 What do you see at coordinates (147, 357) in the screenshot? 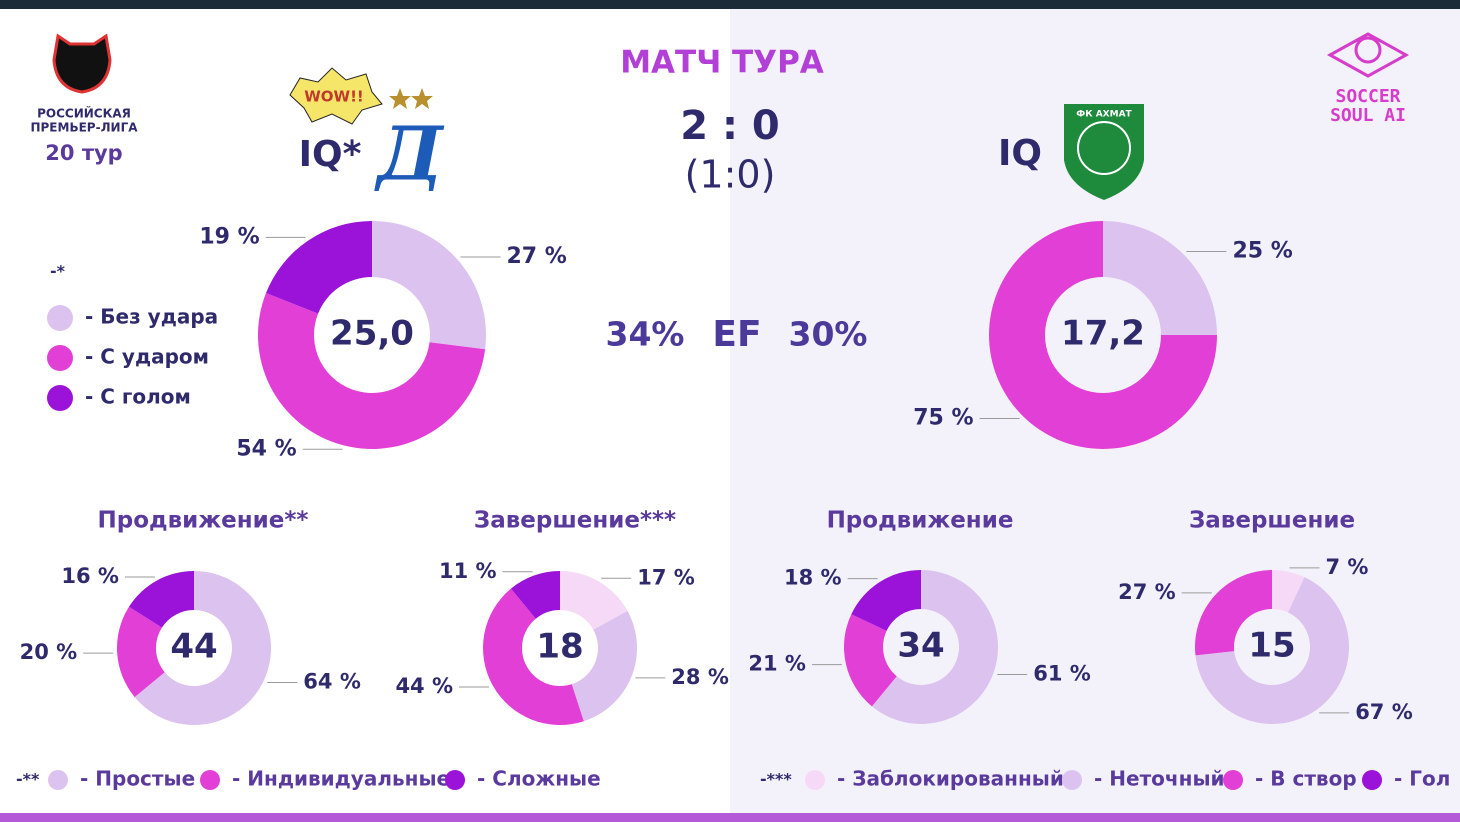
I see `legend-label: - С ударом` at bounding box center [147, 357].